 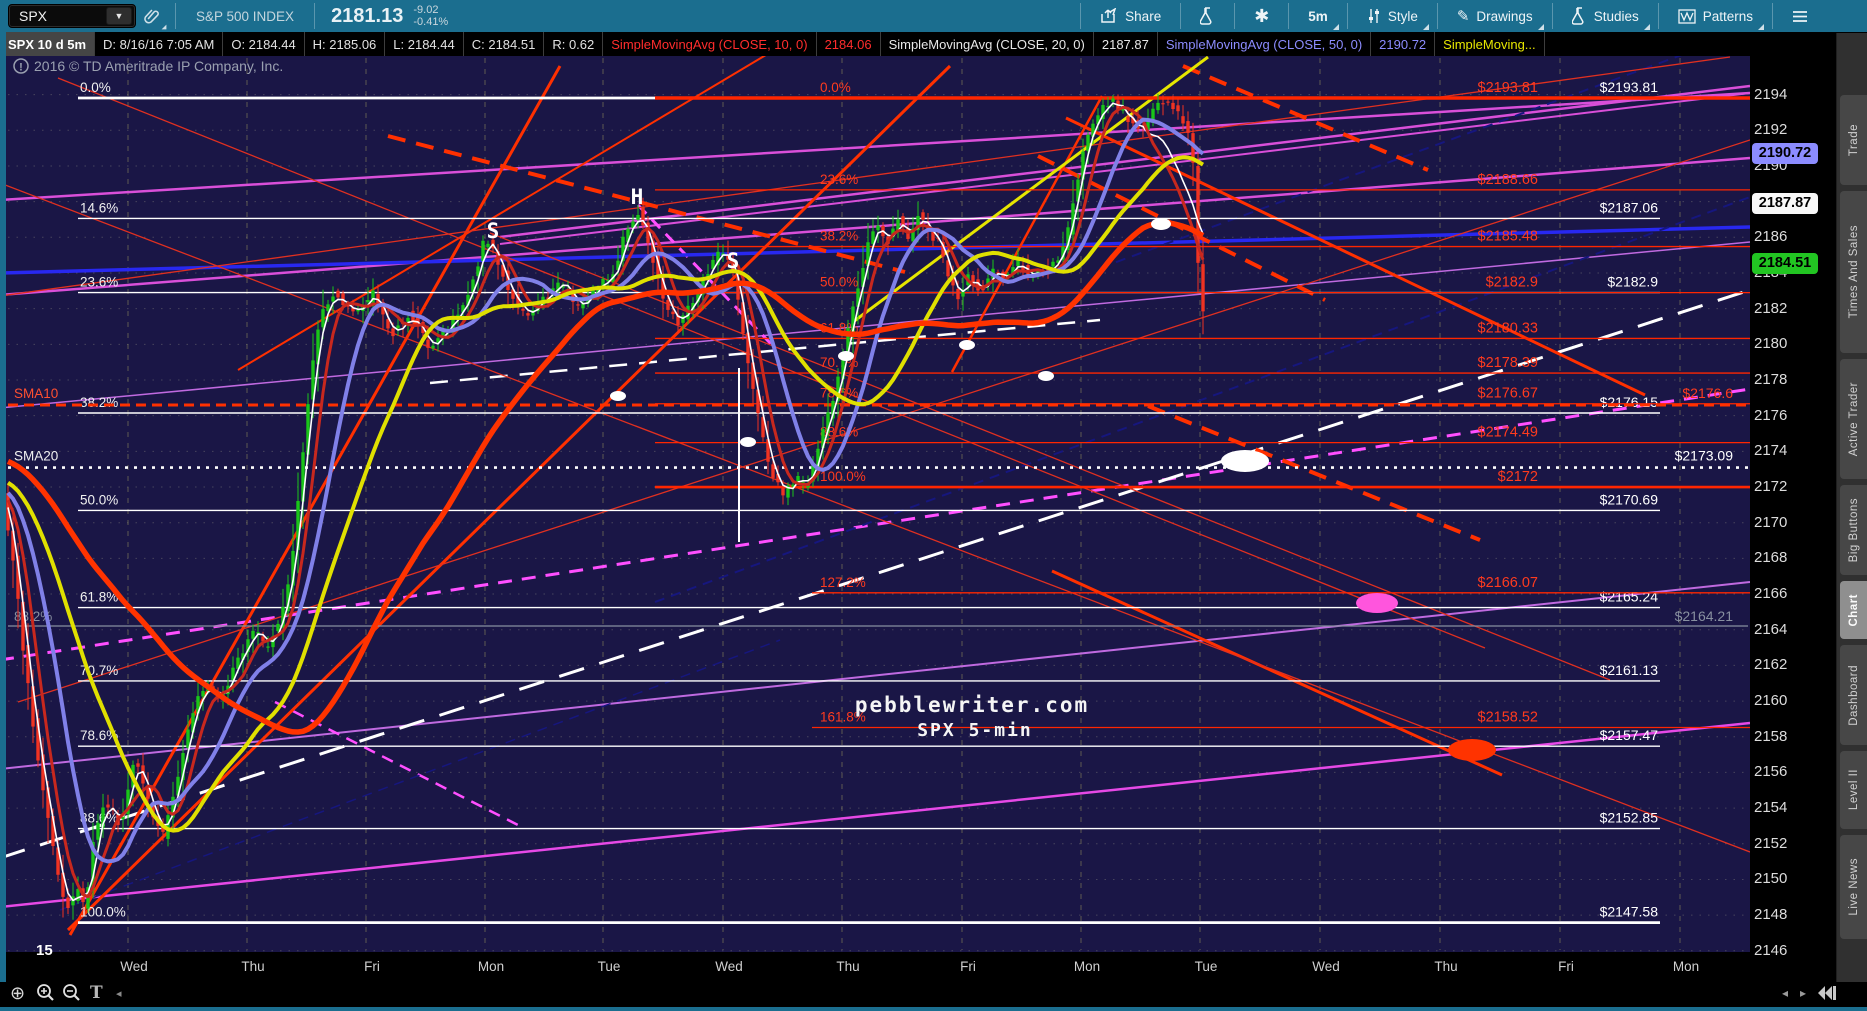 What do you see at coordinates (1727, 16) in the screenshot?
I see `patterns-label: Patterns` at bounding box center [1727, 16].